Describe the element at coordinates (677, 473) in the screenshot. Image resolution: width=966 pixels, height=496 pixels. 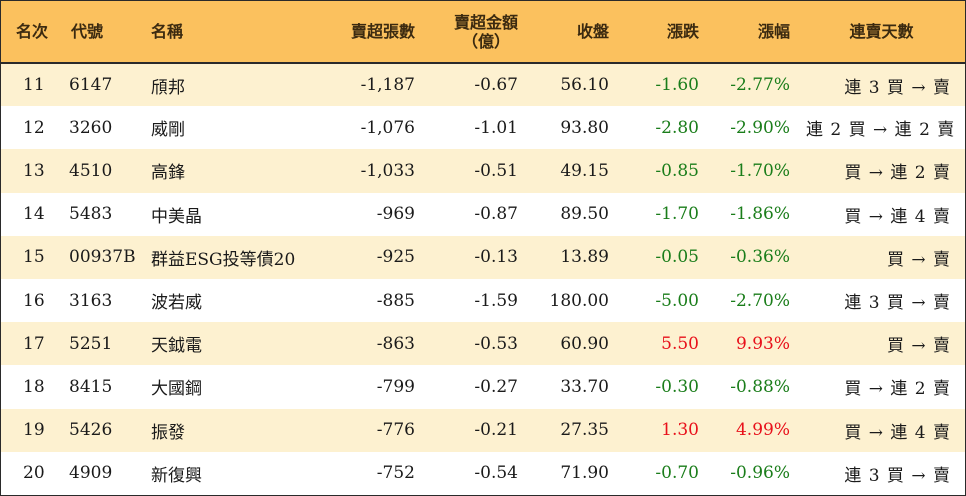
I see `change-cell: -0.70` at that location.